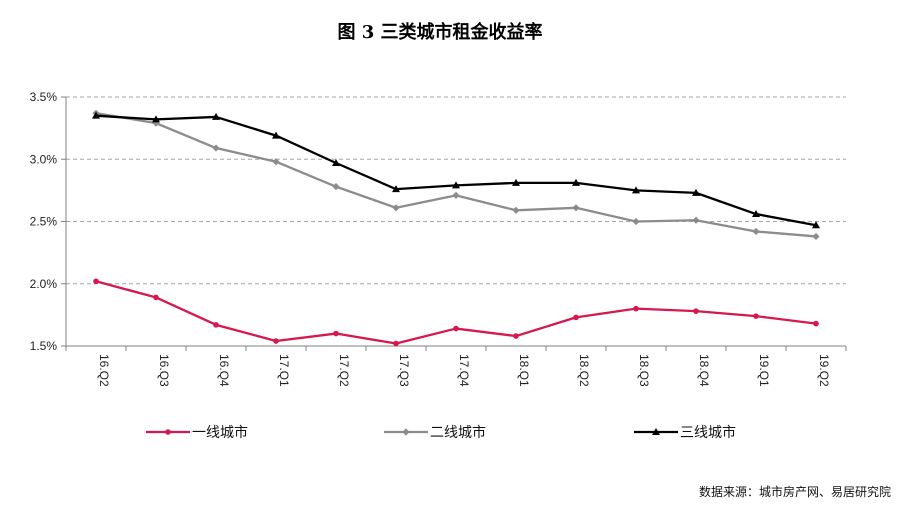  What do you see at coordinates (104, 370) in the screenshot?
I see `x-tick-label: 16.Q2` at bounding box center [104, 370].